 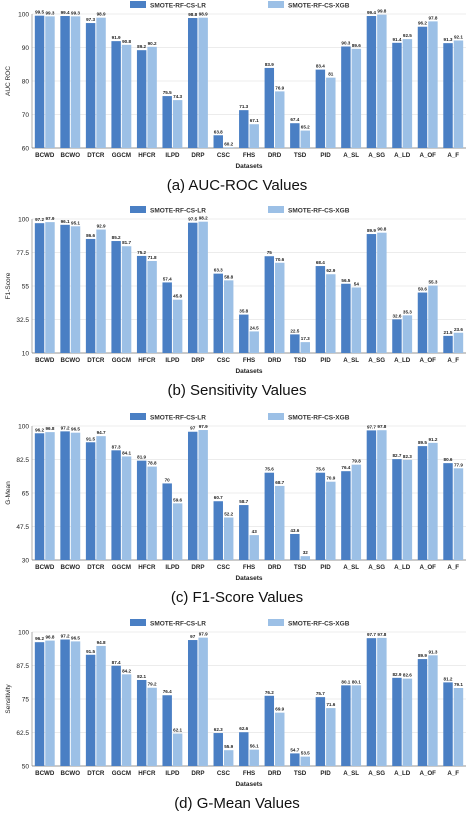 I want to click on data-label: 90.8, so click(x=381, y=229).